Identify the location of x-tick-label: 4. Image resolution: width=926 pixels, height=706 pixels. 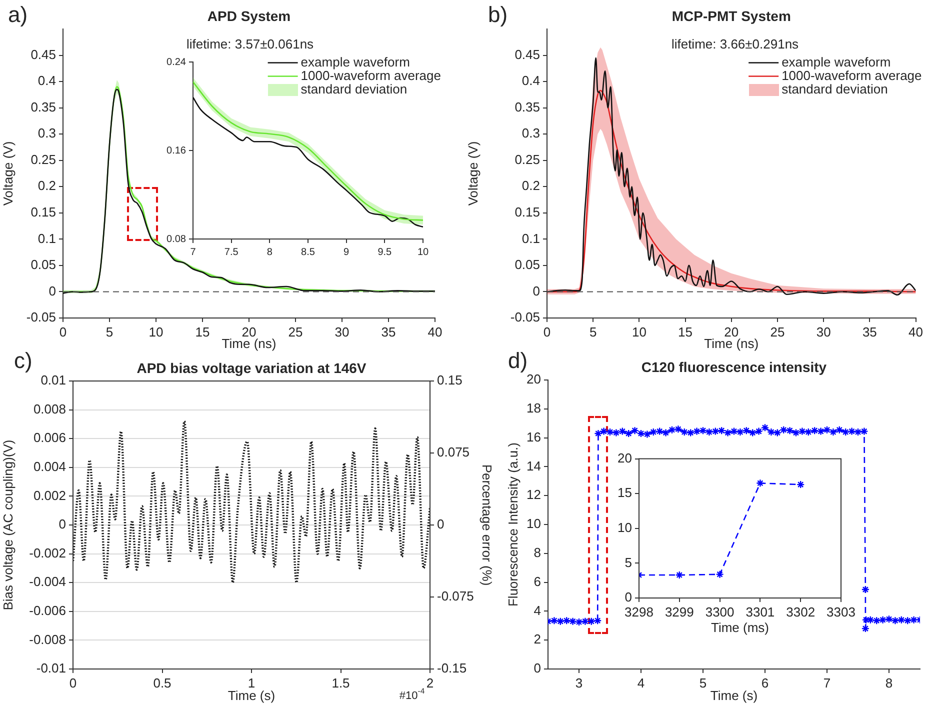
(641, 682).